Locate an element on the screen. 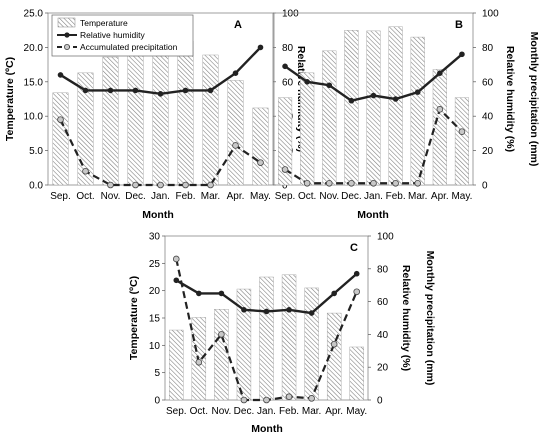 This screenshot has height=441, width=550. ticks-right-c: 0 20 40 60 80 100 is located at coordinates (381, 319).